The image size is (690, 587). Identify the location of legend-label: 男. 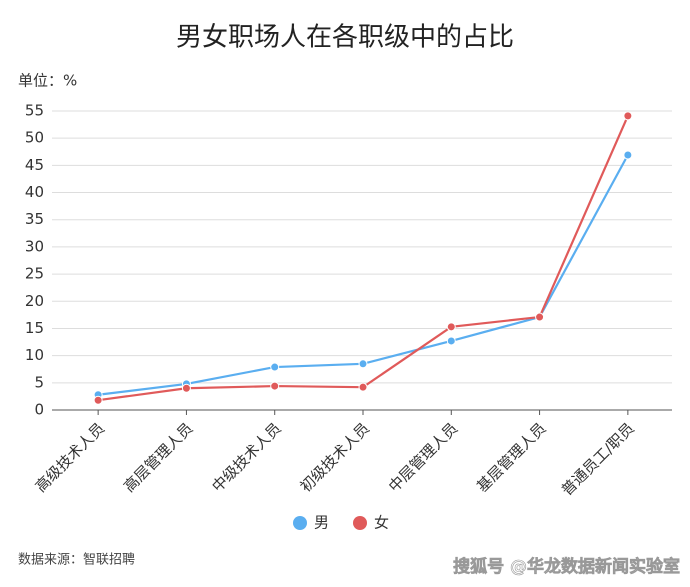
(321, 523).